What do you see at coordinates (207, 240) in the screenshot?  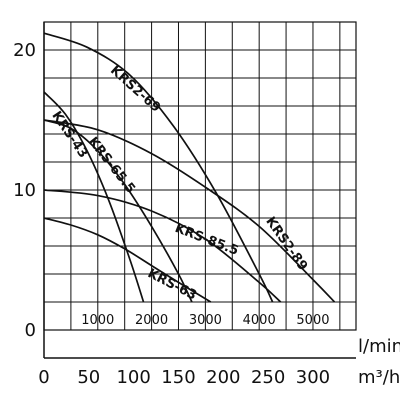 I see `curve-label-krs-85.5: KRS-85.5` at bounding box center [207, 240].